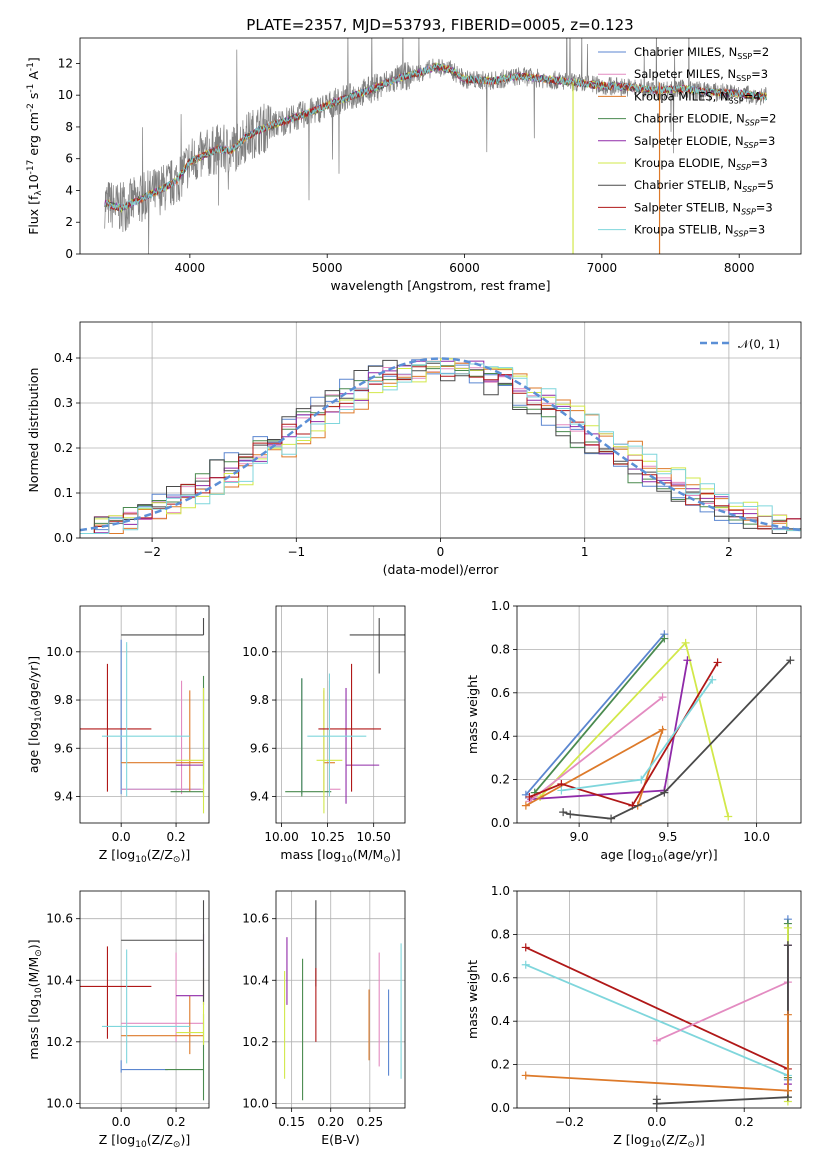 The image size is (819, 1170). I want to click on plot-area-mass_vs_ebv, so click(343, 1000).